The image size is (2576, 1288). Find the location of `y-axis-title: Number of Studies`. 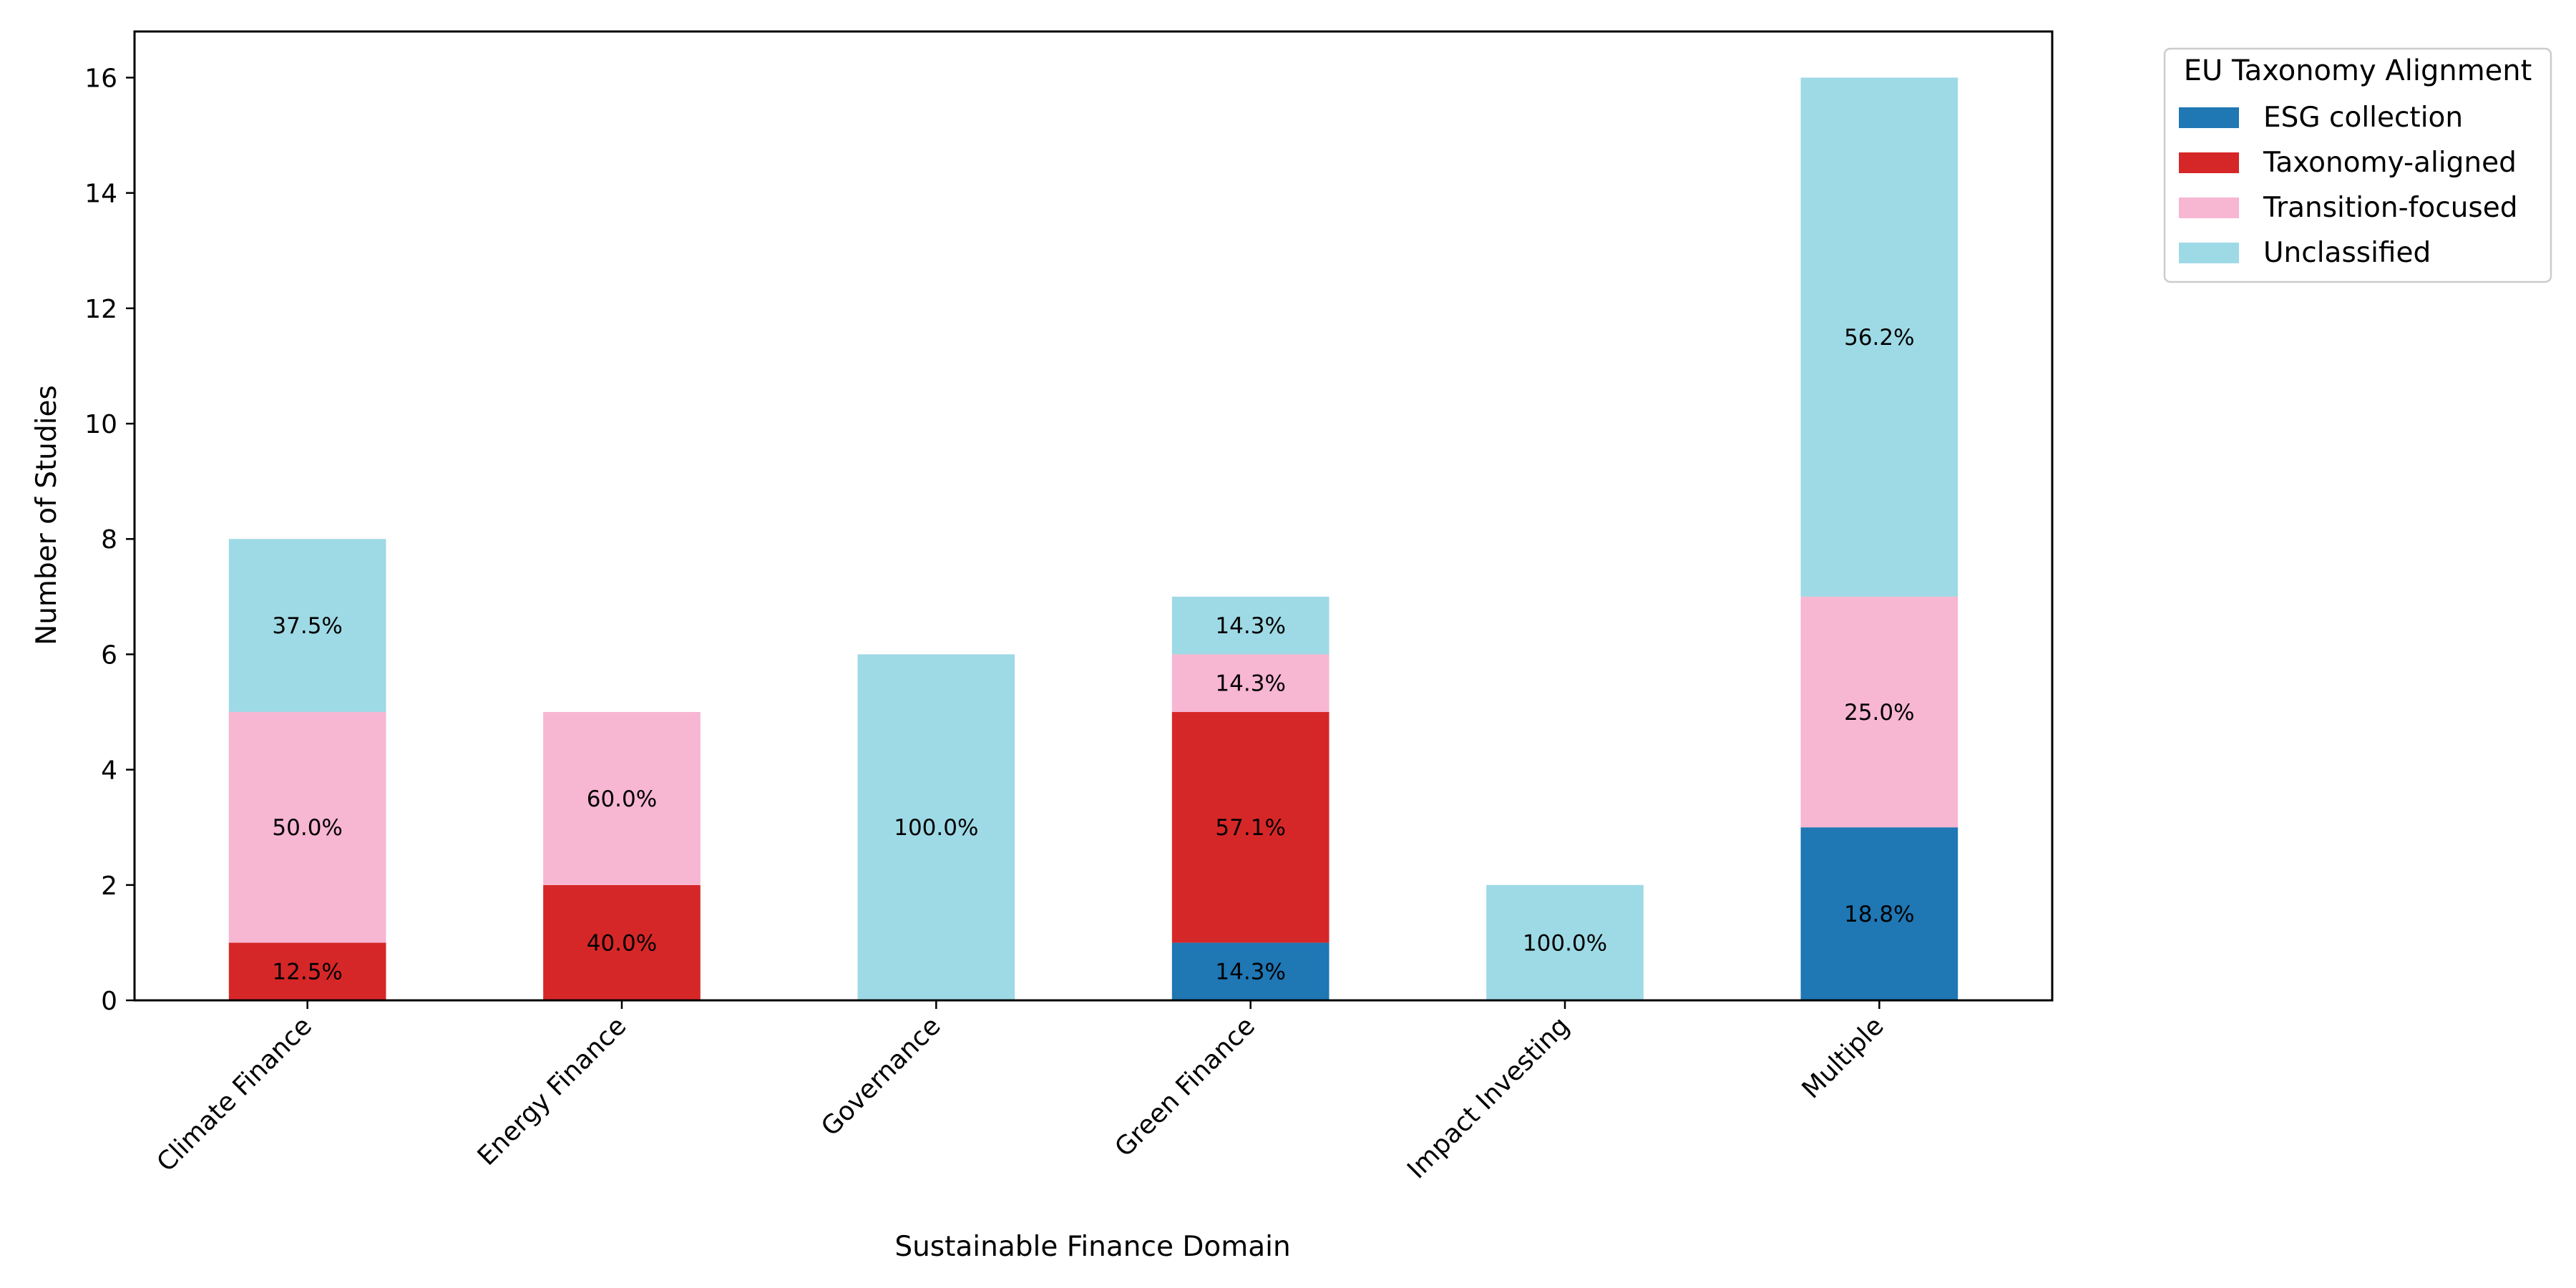

y-axis-title: Number of Studies is located at coordinates (47, 515).